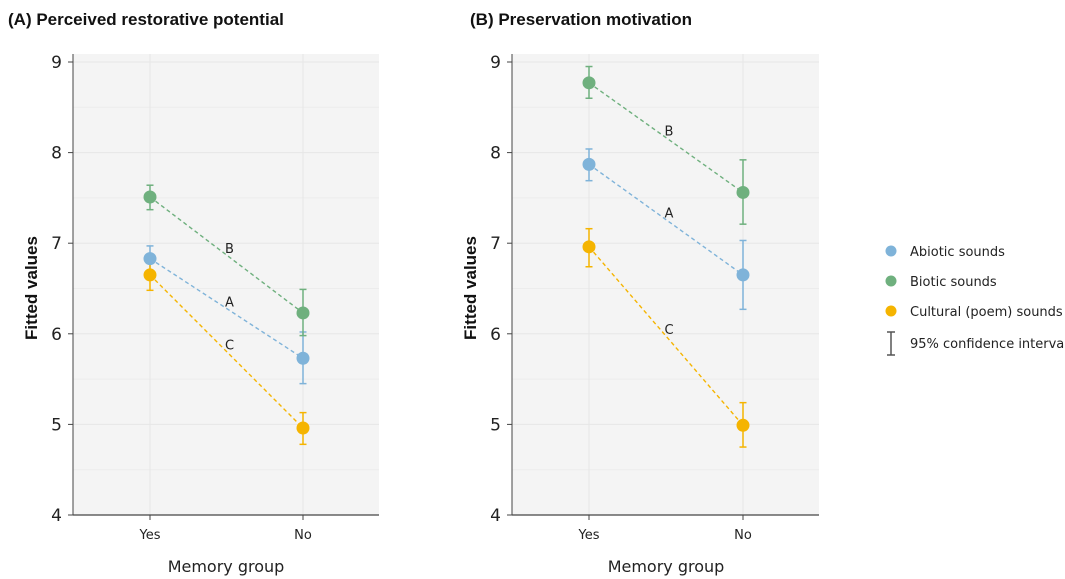 The width and height of the screenshot is (1065, 579). Describe the element at coordinates (226, 566) in the screenshot. I see `panel-a-x-axis-title: Memory group` at that location.